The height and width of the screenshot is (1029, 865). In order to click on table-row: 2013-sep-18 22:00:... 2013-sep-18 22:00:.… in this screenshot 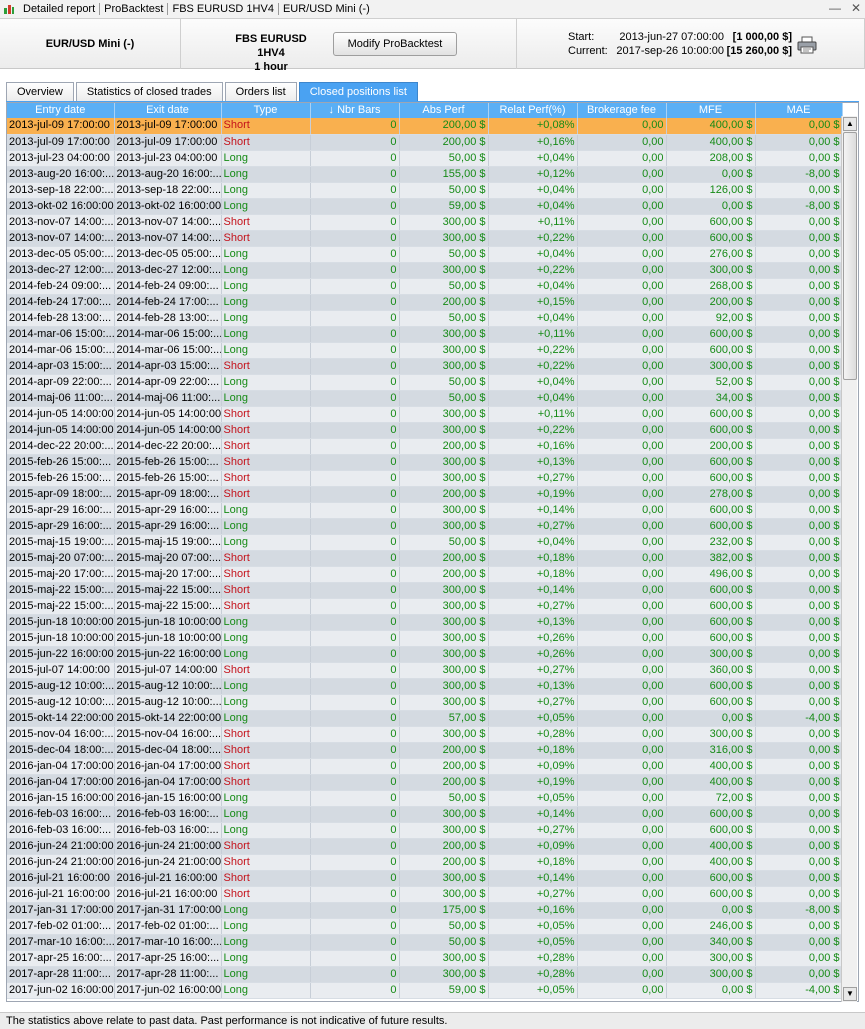, I will do `click(425, 190)`.